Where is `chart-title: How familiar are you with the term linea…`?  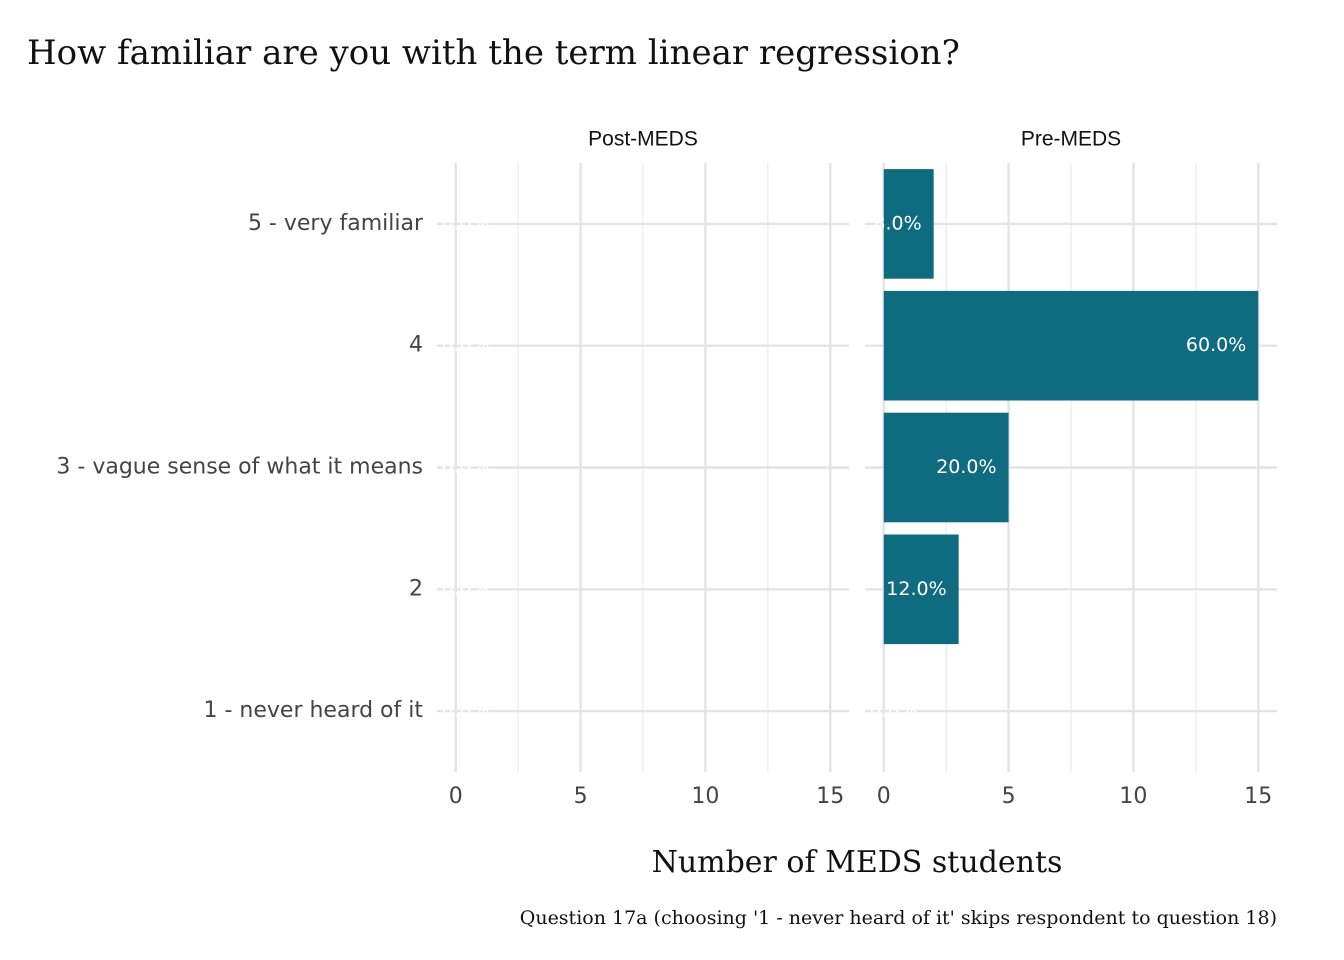 chart-title: How familiar are you with the term linea… is located at coordinates (493, 53).